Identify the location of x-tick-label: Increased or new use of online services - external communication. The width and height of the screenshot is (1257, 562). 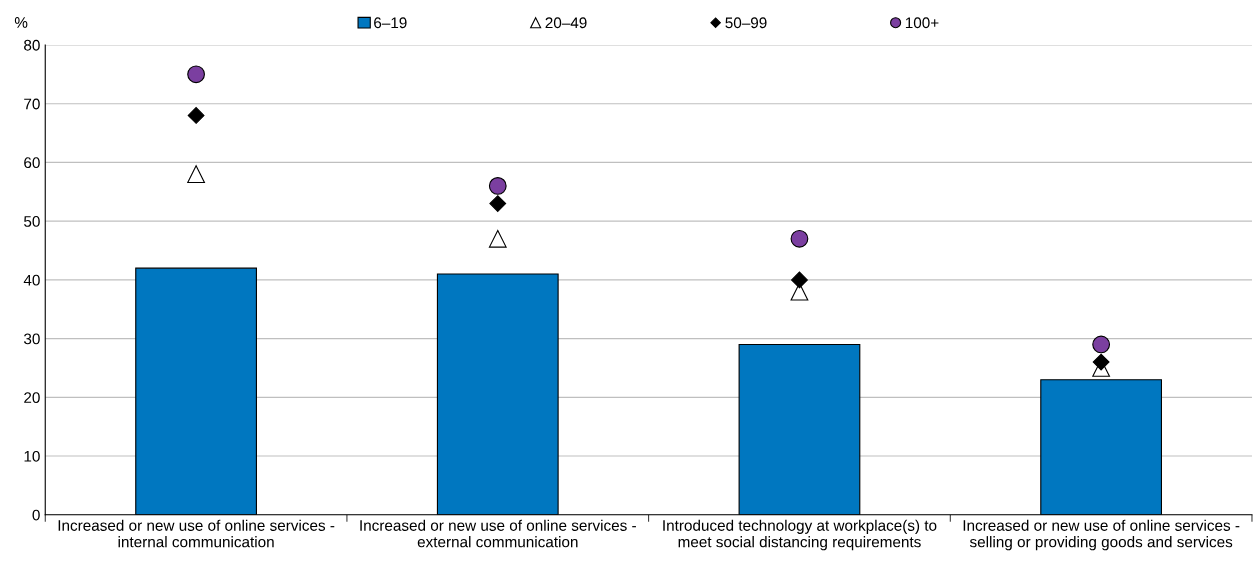
(498, 533).